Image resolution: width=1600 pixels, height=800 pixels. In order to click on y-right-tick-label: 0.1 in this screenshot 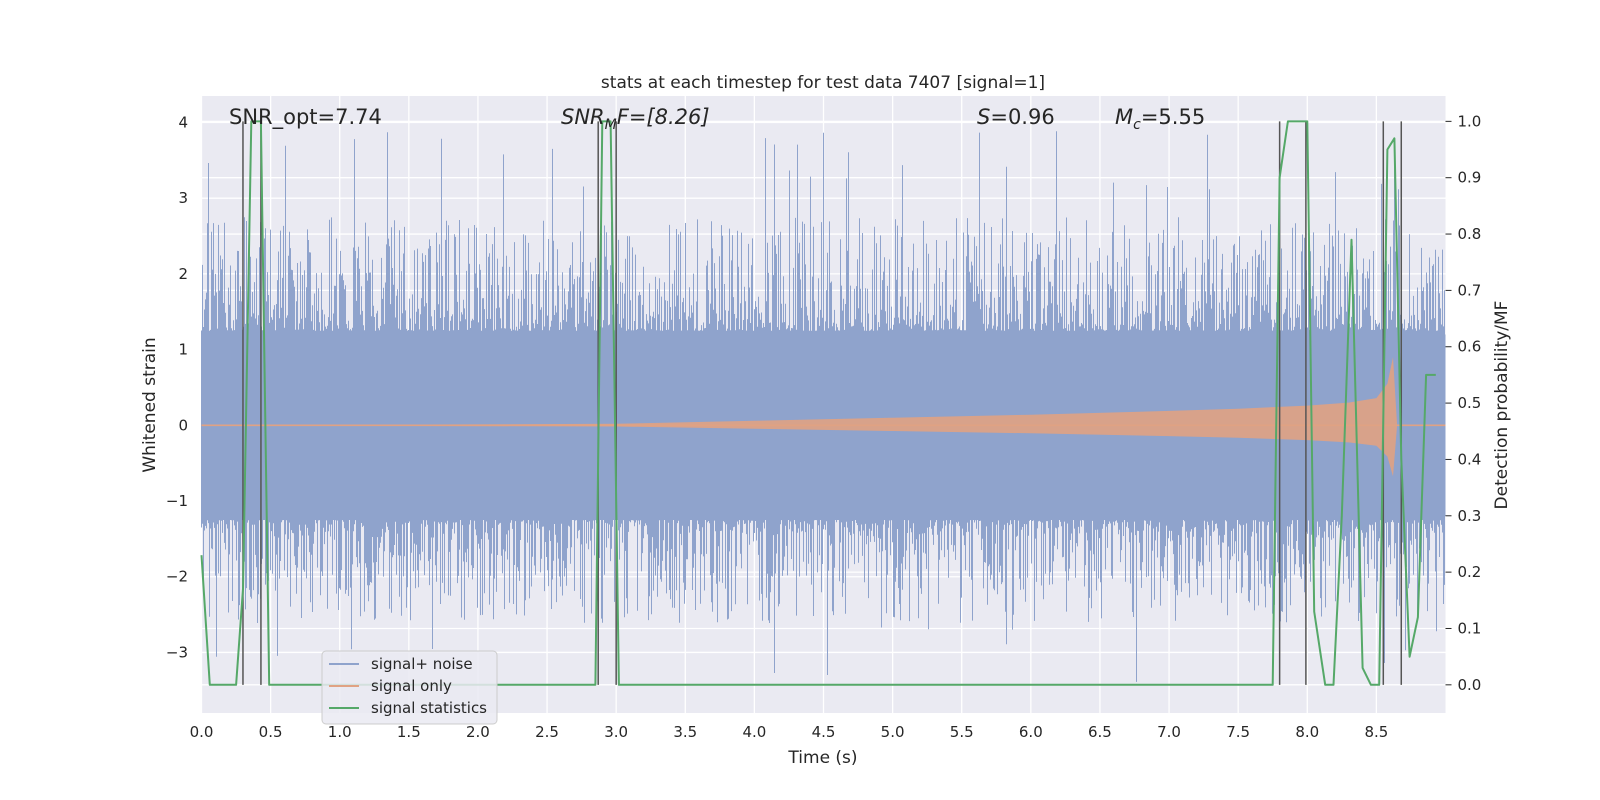, I will do `click(1470, 628)`.